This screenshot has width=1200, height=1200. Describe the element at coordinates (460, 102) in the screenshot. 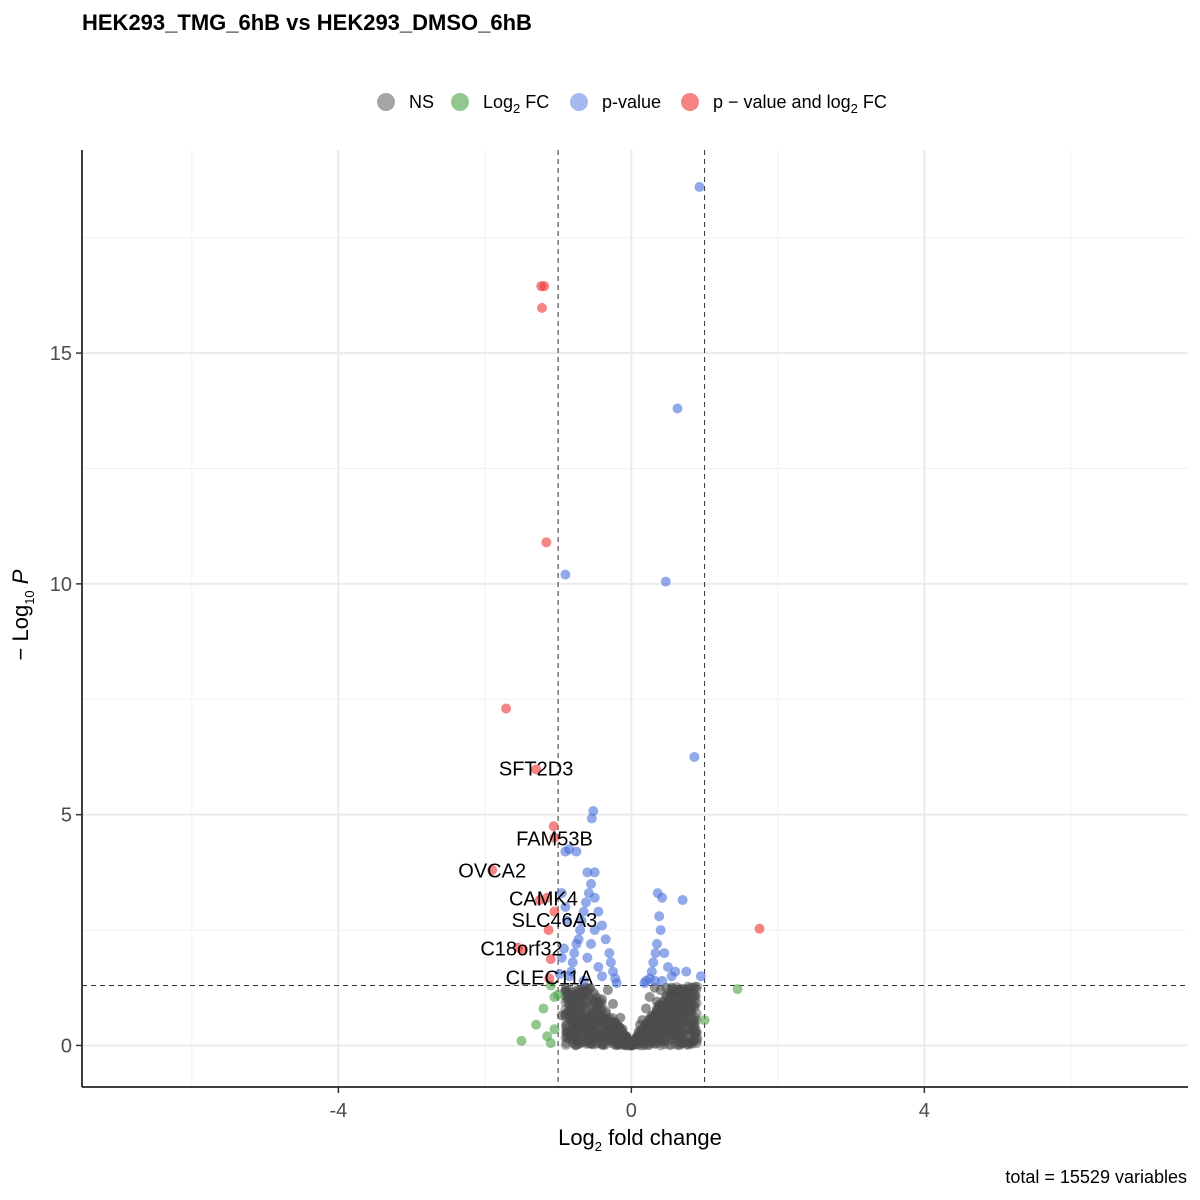

I see `legend-fc-key` at that location.